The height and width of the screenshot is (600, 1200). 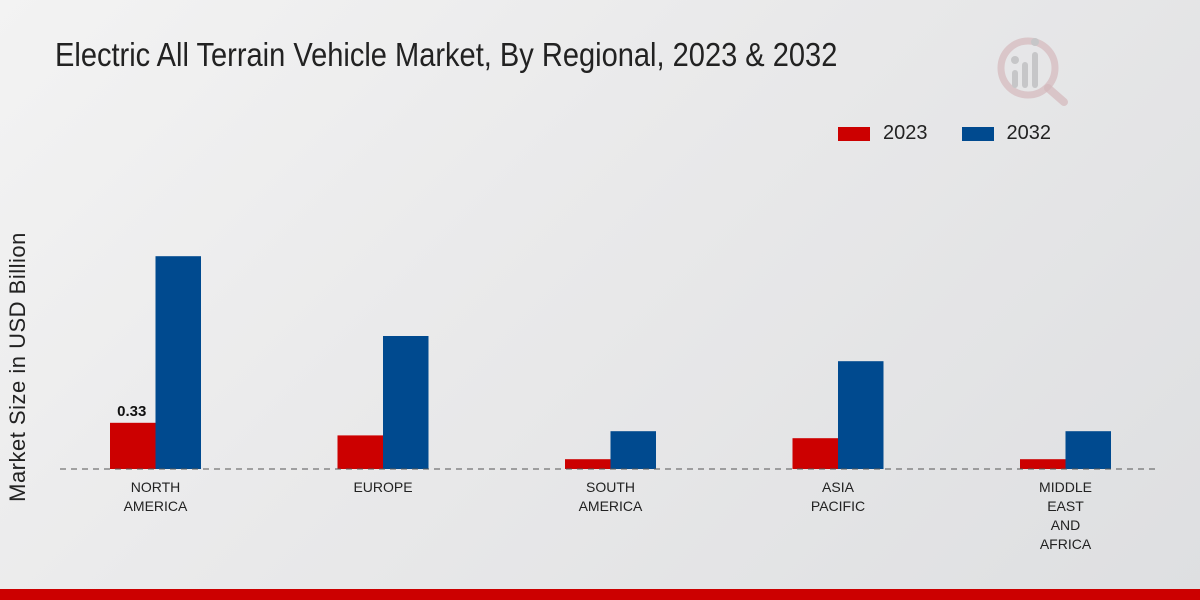 What do you see at coordinates (1029, 133) in the screenshot?
I see `legend-label-2032: 2032` at bounding box center [1029, 133].